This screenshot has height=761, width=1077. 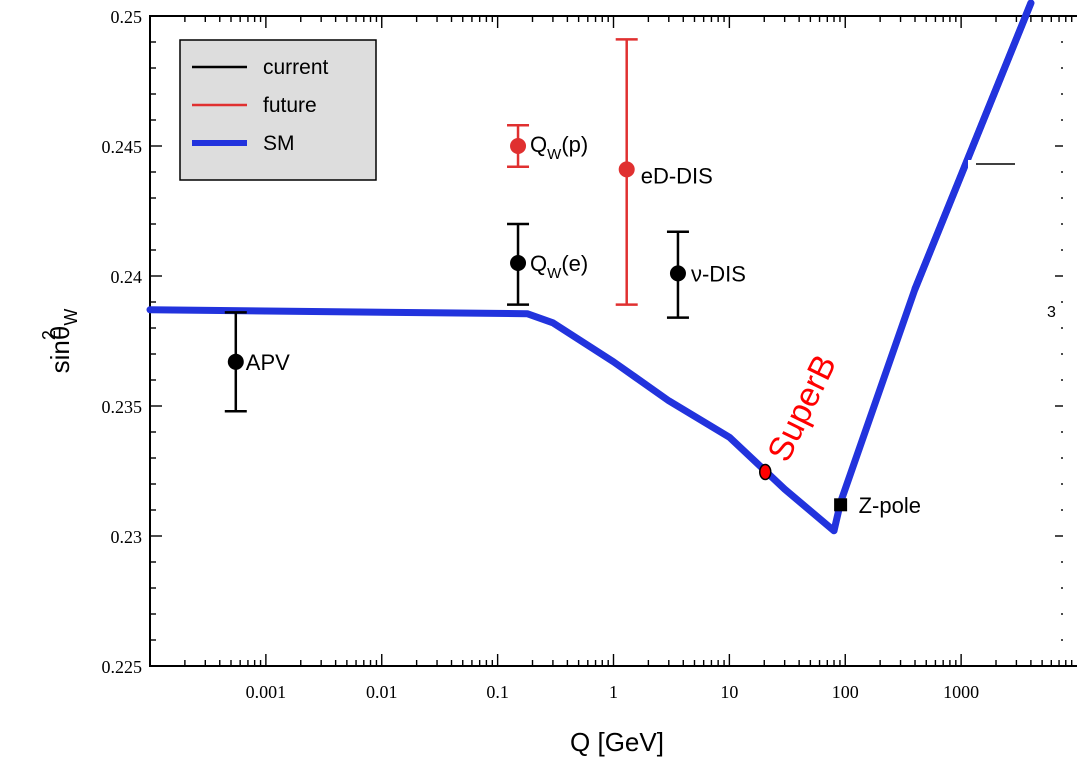 I want to click on cover-patch-edge, so click(x=972, y=170).